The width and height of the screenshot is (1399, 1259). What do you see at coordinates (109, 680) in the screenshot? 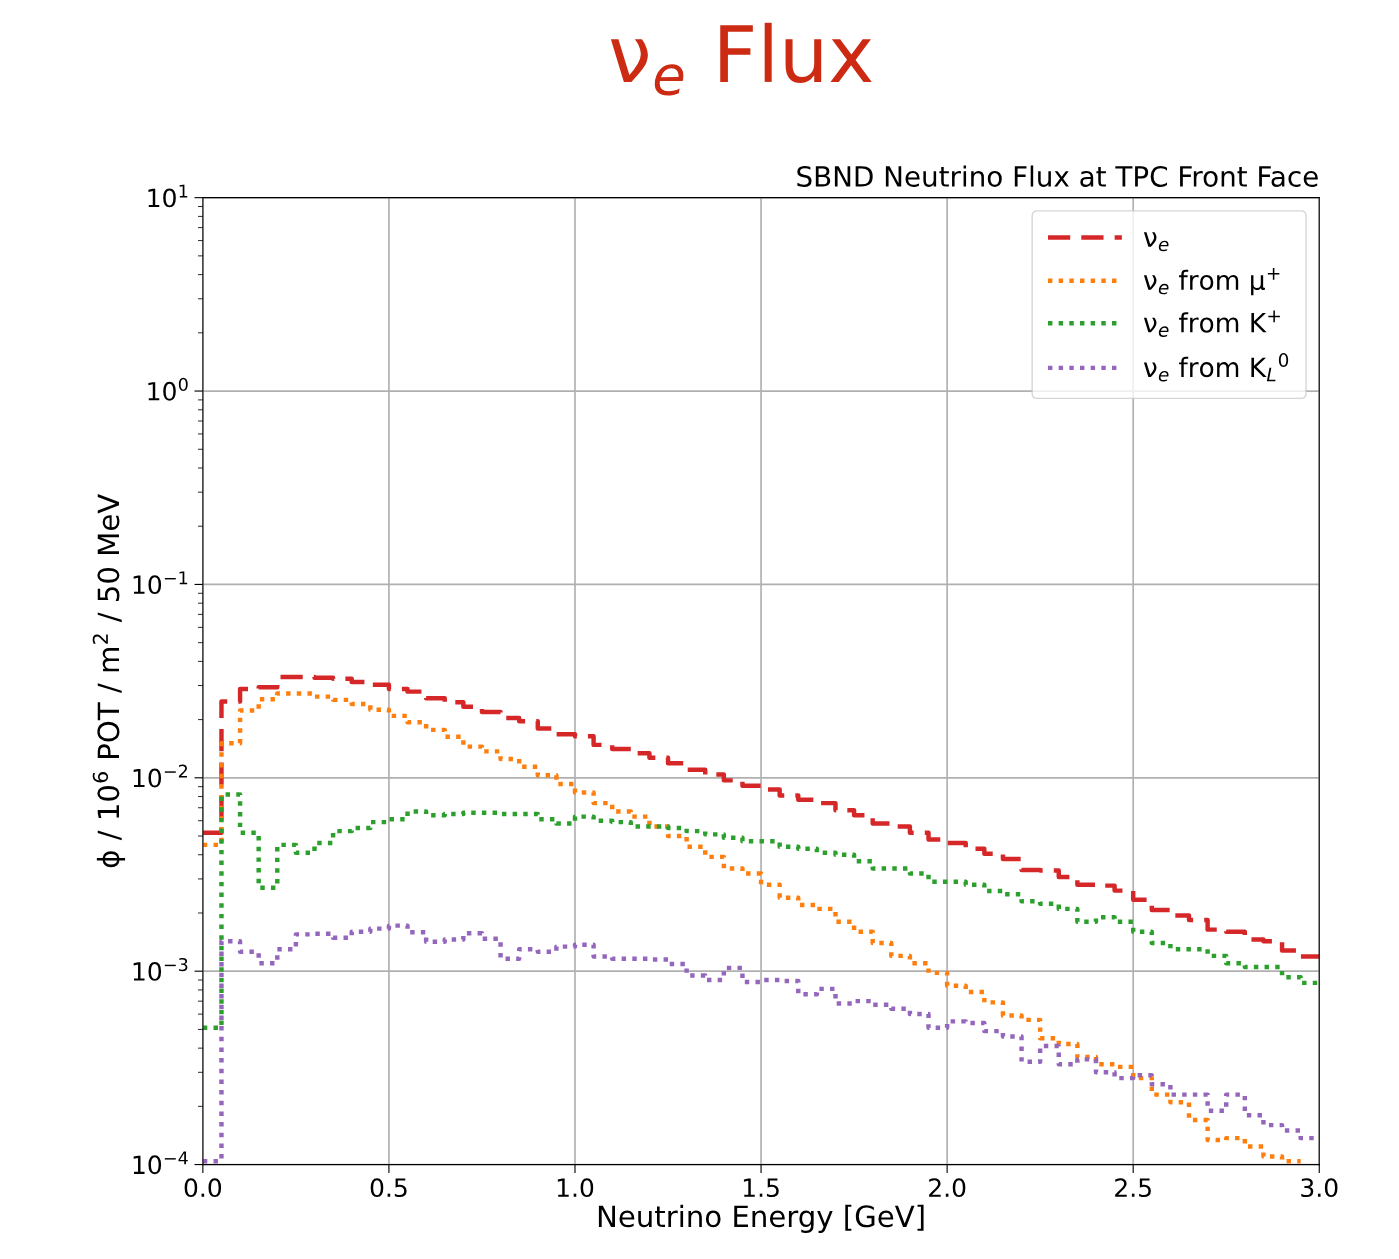
I see `y-axis-title: ϕ / 10$^{6}$ POT / m$^{2}$ / 50 MeV` at bounding box center [109, 680].